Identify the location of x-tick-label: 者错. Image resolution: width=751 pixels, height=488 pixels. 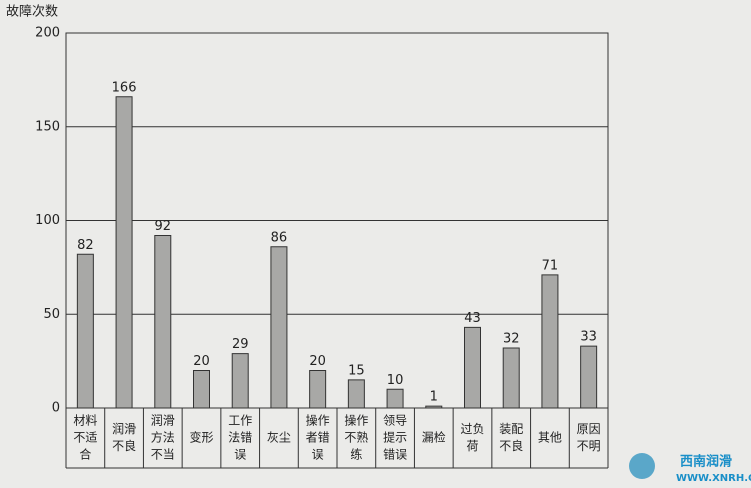
(318, 438).